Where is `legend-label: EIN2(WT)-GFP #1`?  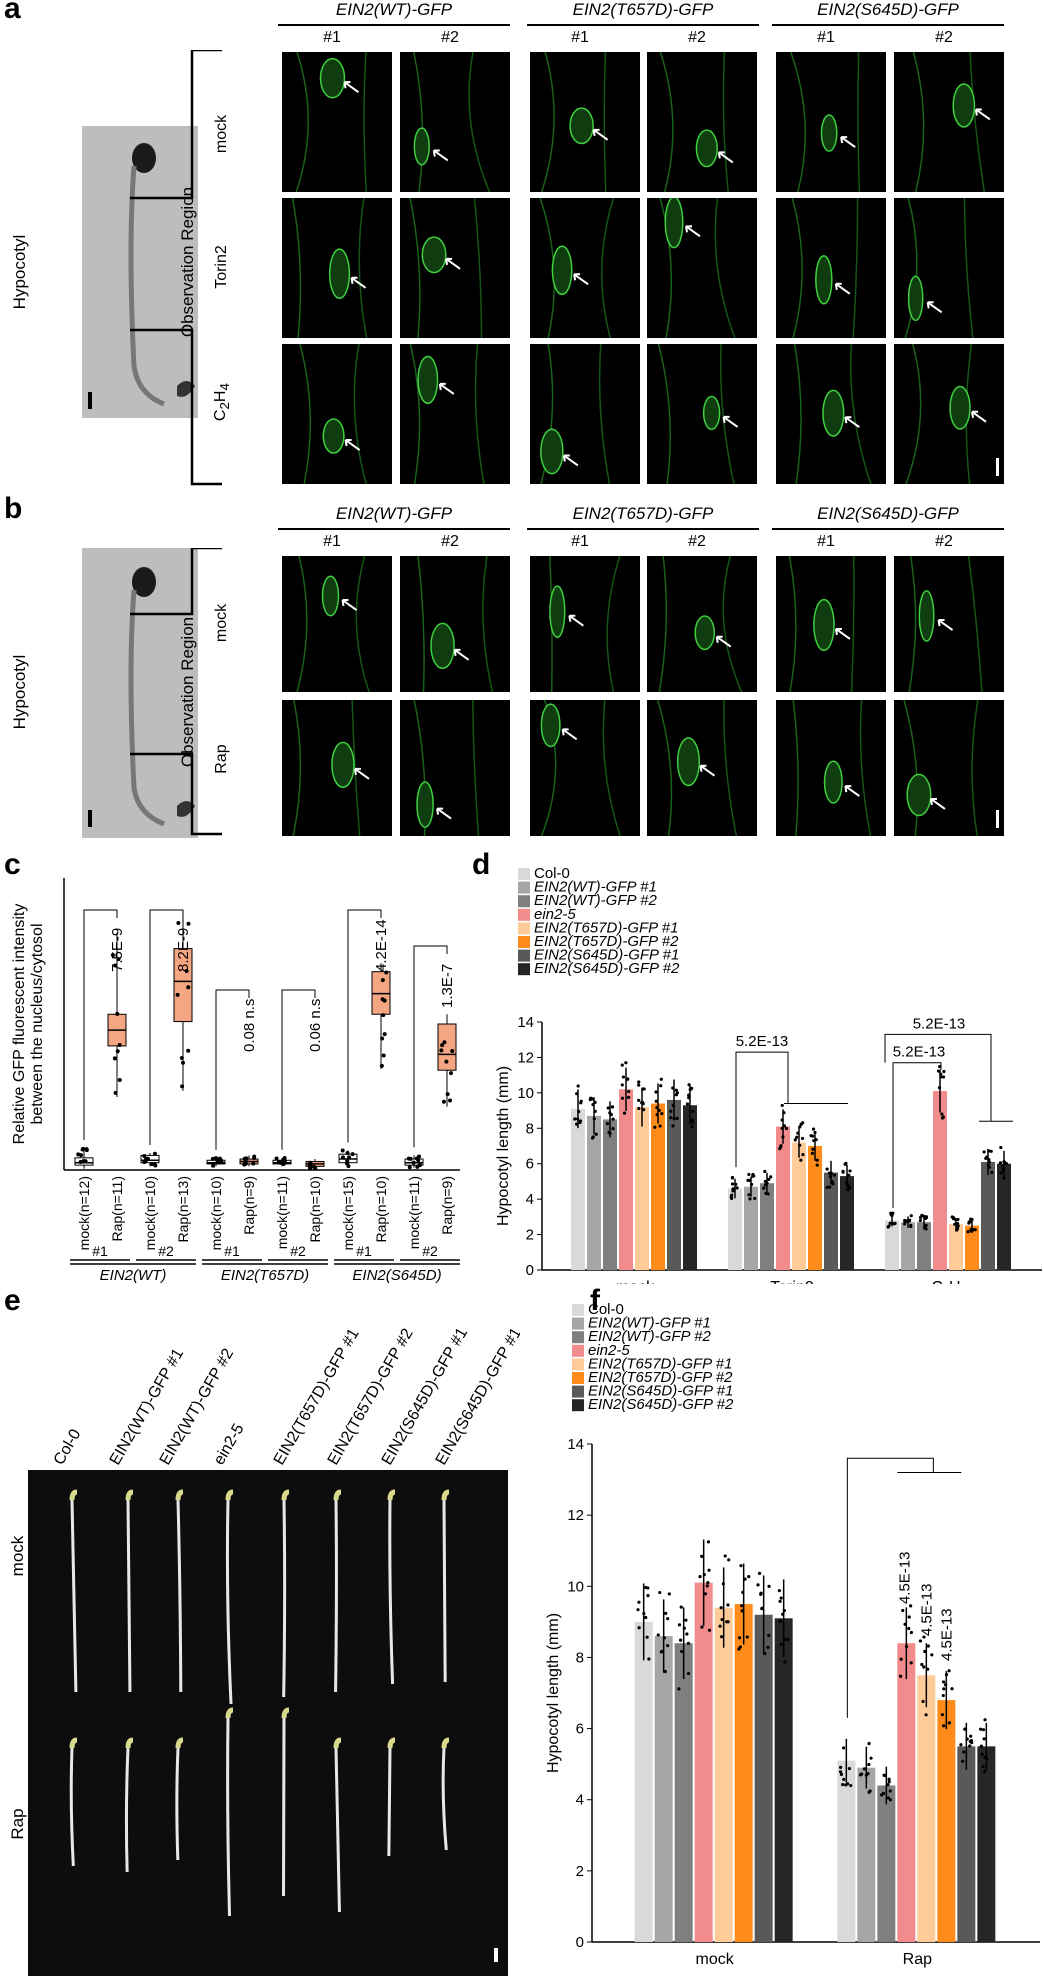
legend-label: EIN2(WT)-GFP #1 is located at coordinates (649, 1323).